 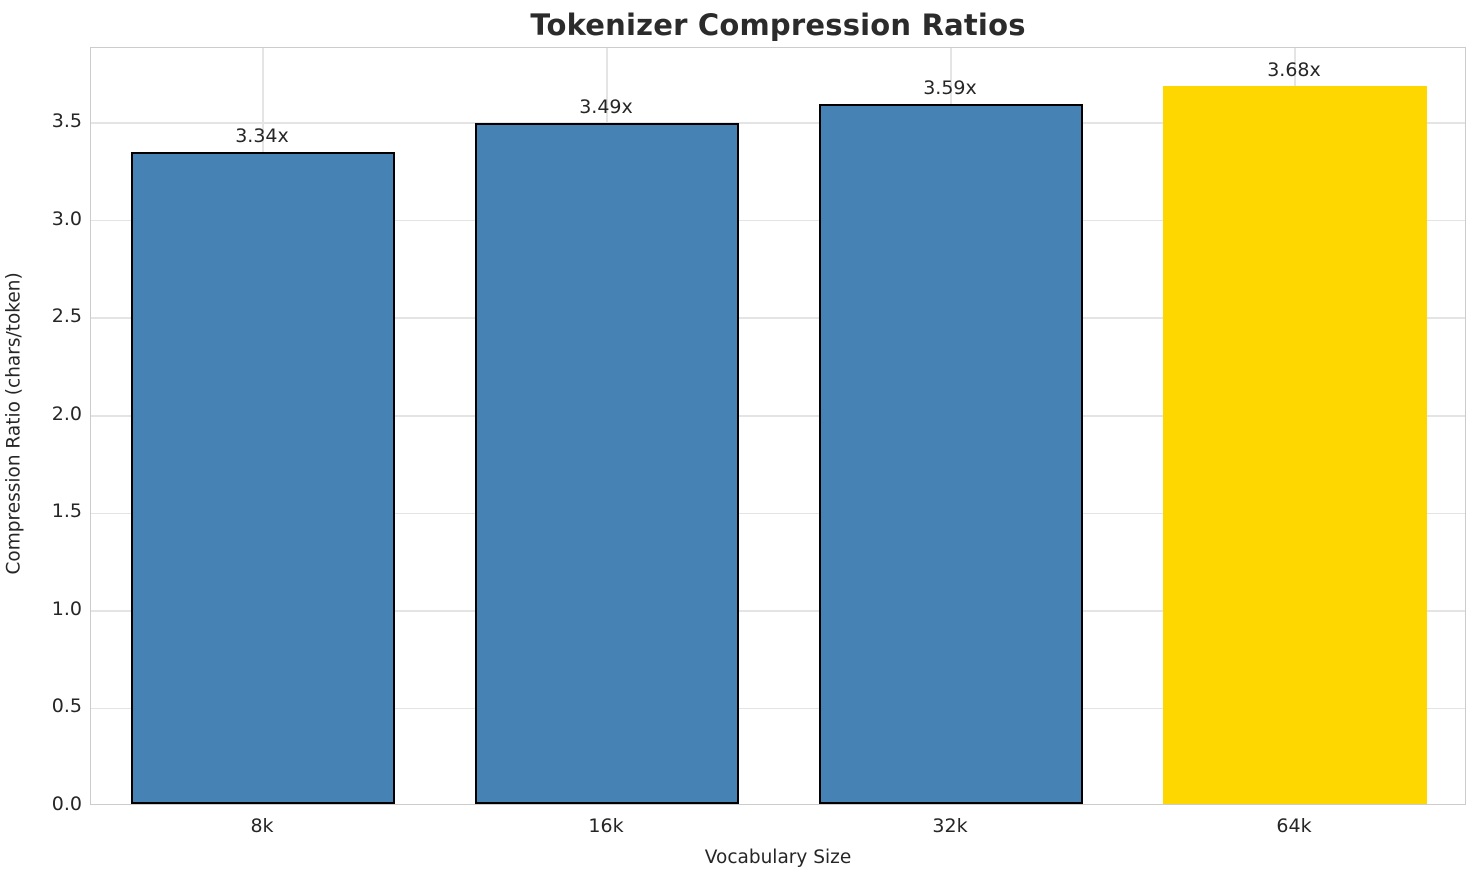 I want to click on bar-value-label: 3.59x, so click(x=950, y=87).